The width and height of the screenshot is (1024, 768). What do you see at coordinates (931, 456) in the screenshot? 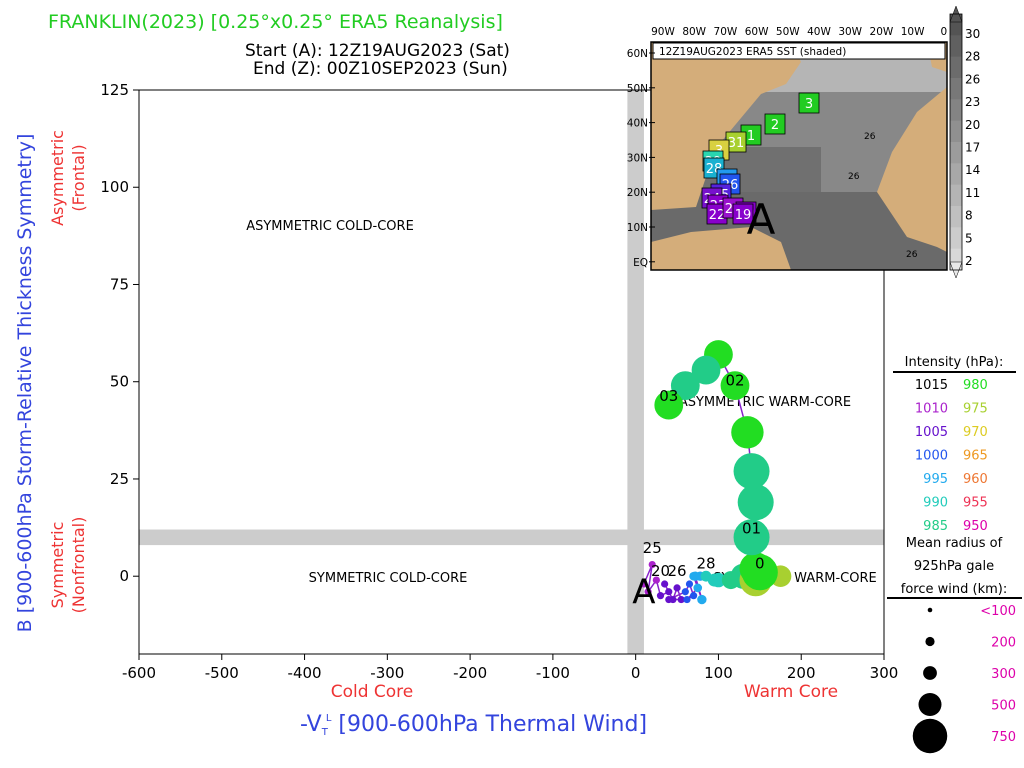
I see `legend-intensity-left: 1000` at bounding box center [931, 456].